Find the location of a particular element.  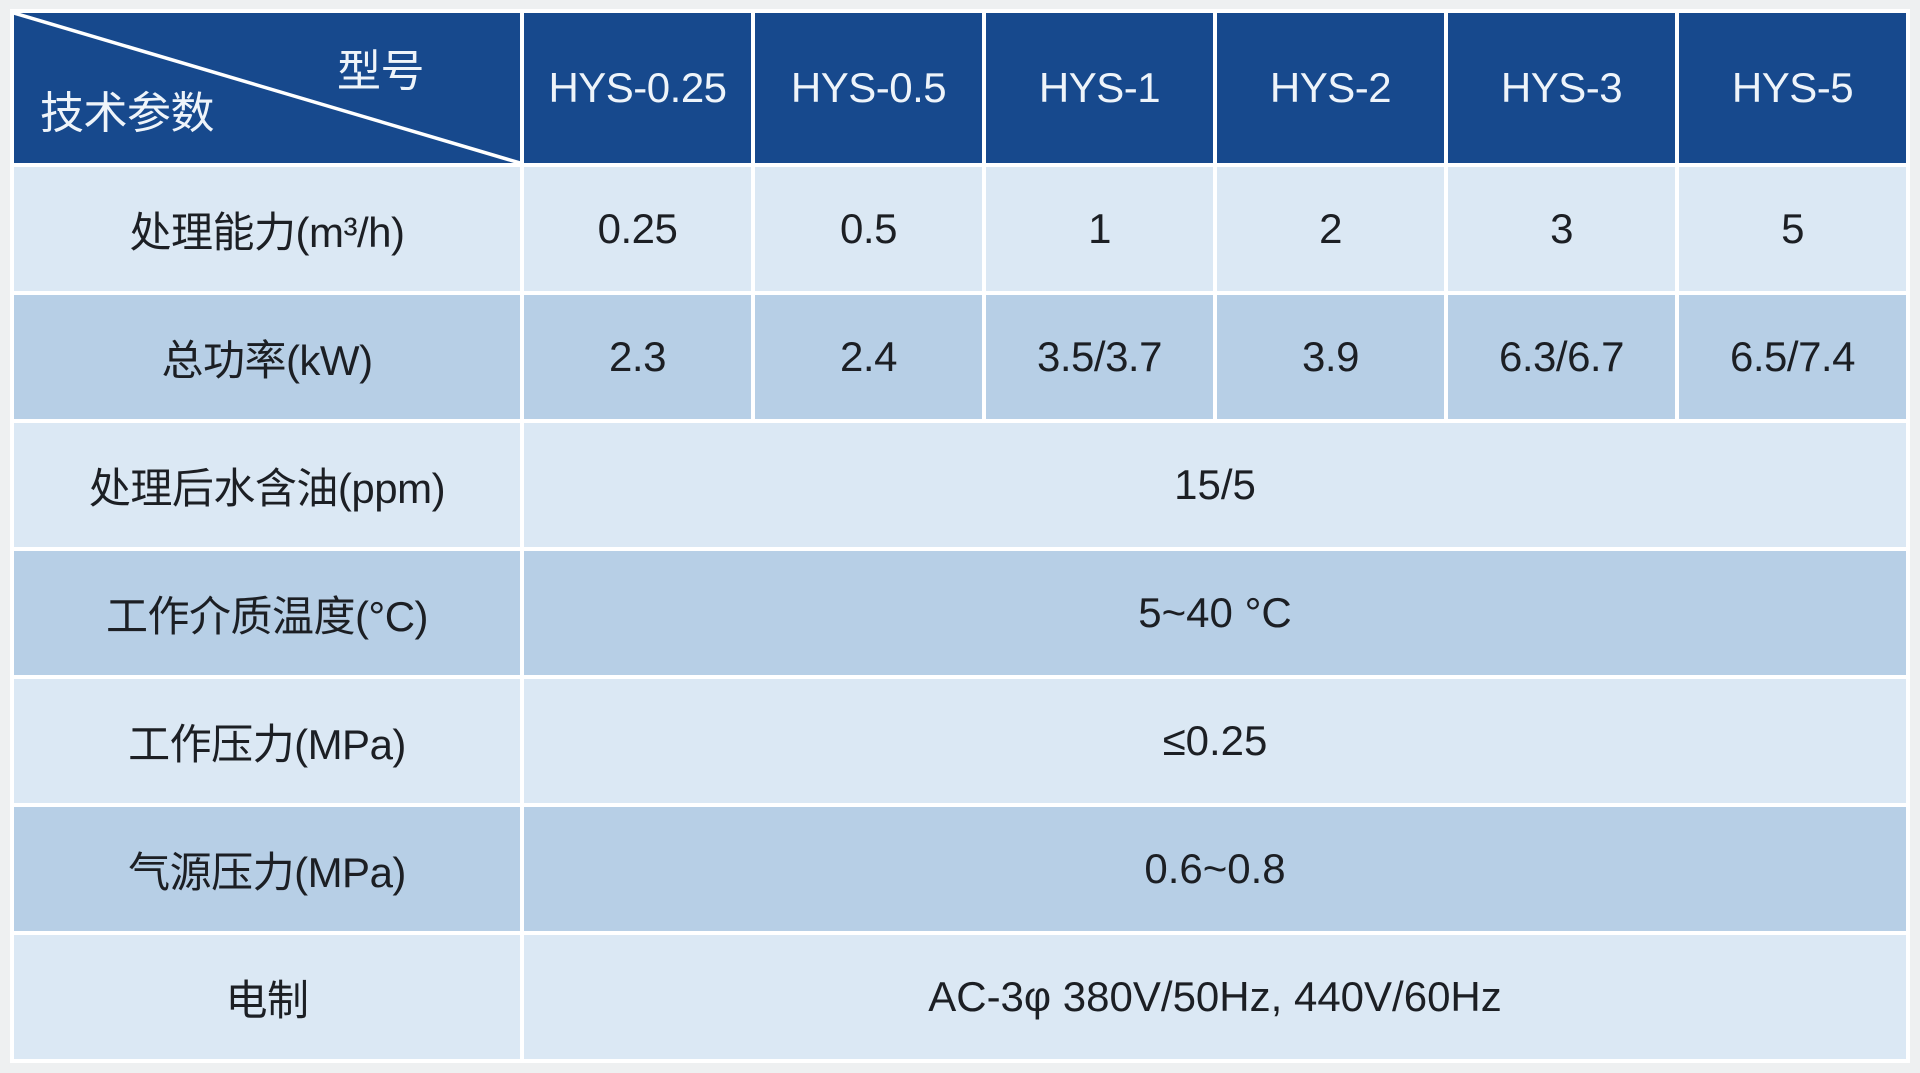

diagonal-divider is located at coordinates (267, 88).